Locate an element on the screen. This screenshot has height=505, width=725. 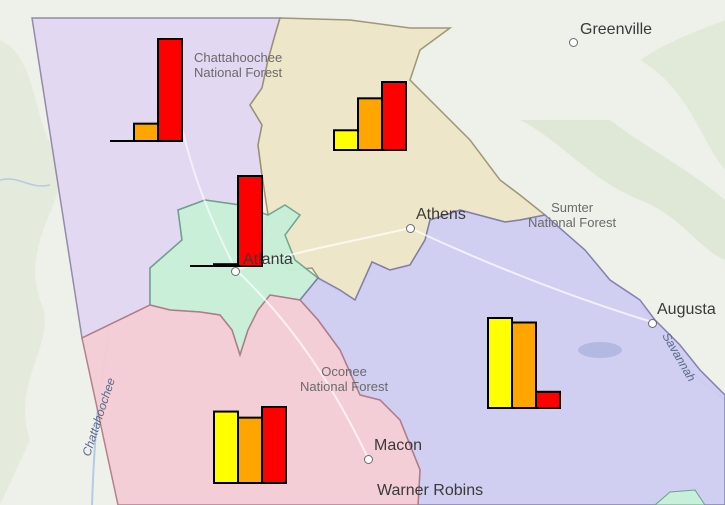
bar-chart-south is located at coordinates (250, 445).